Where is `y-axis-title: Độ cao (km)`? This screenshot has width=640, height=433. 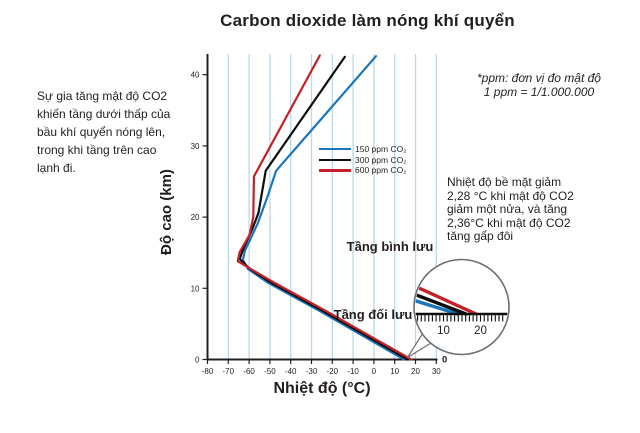 y-axis-title: Độ cao (km) is located at coordinates (166, 212).